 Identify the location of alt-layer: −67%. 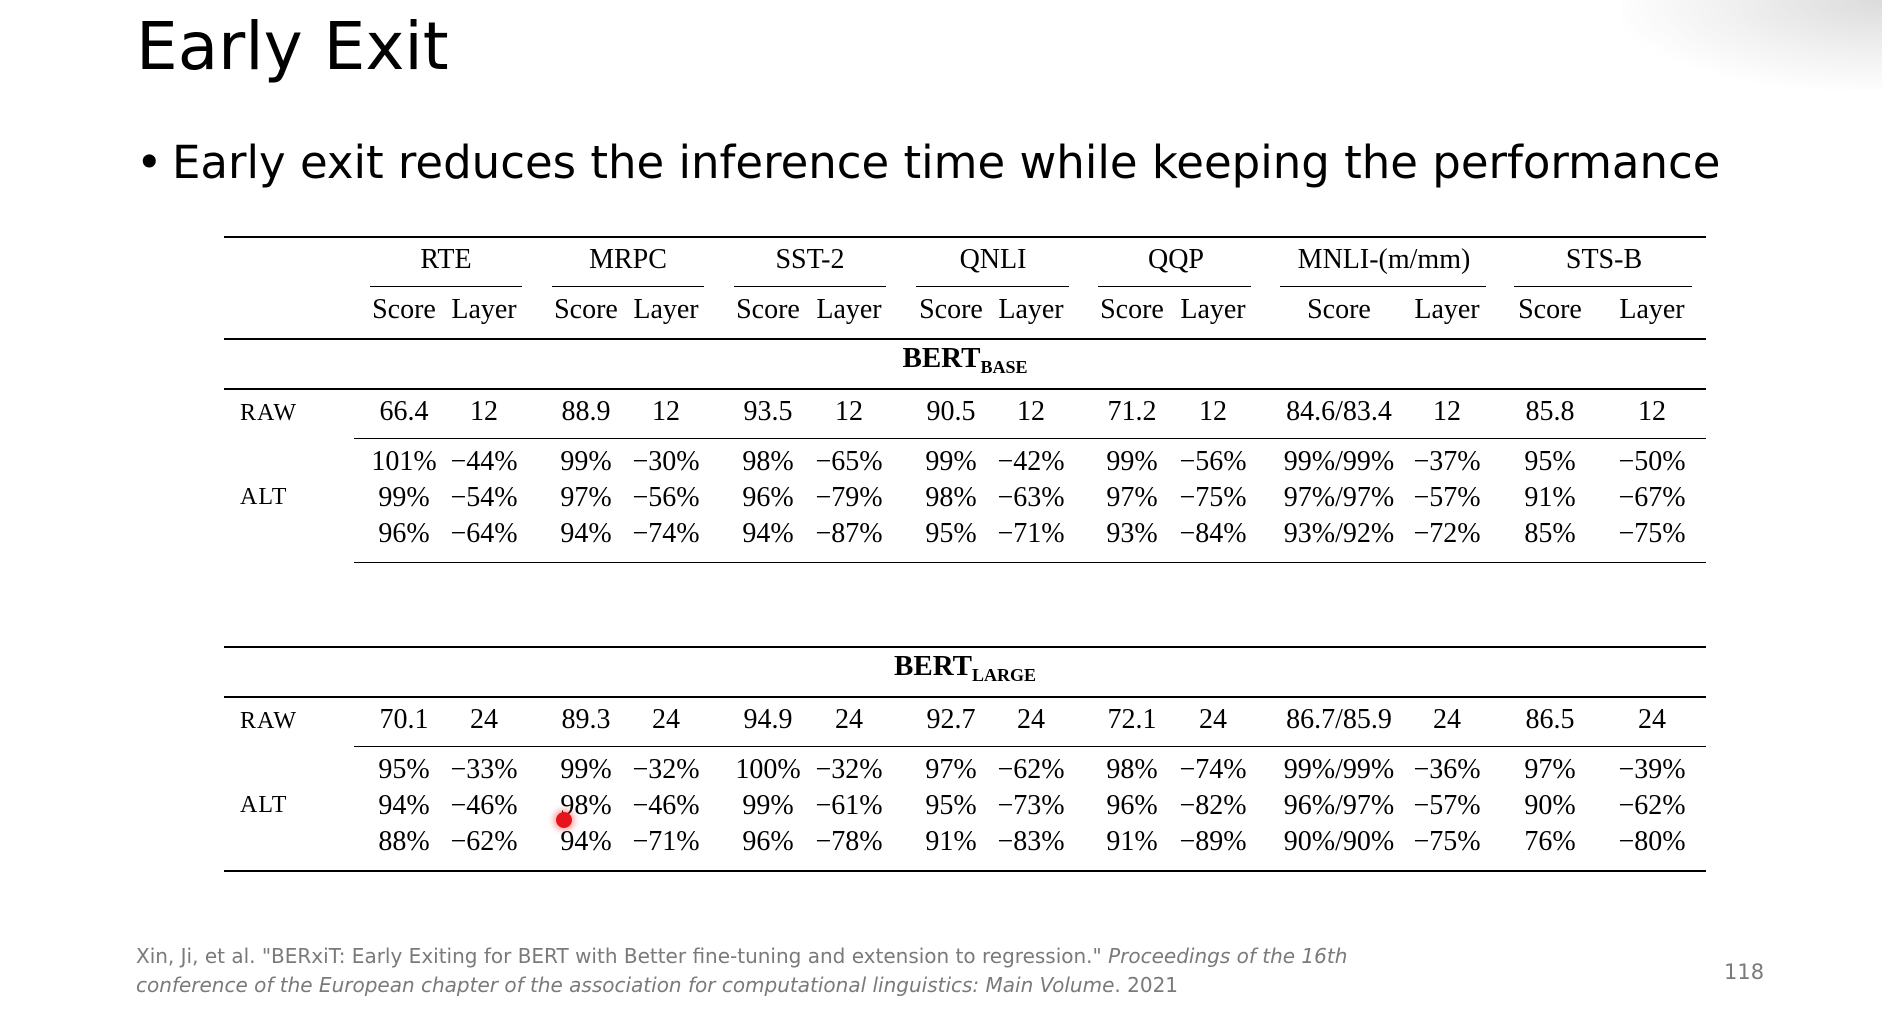
(1652, 497).